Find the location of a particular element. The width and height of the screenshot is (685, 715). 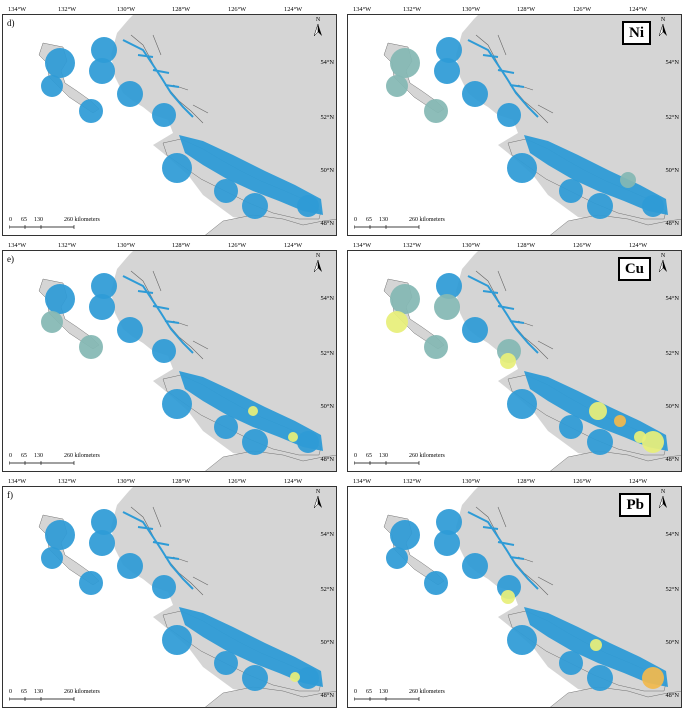

scale-label: 65 is located at coordinates (24, 692).